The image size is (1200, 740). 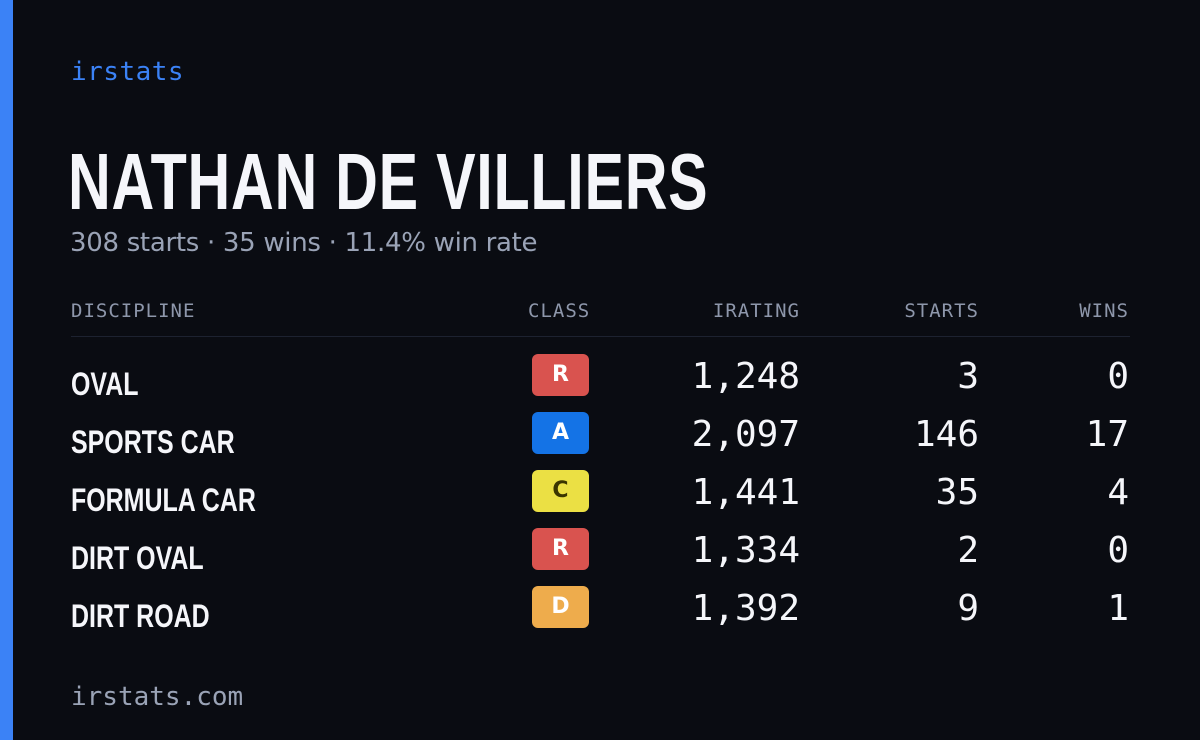 What do you see at coordinates (968, 608) in the screenshot?
I see `starts-value: 9` at bounding box center [968, 608].